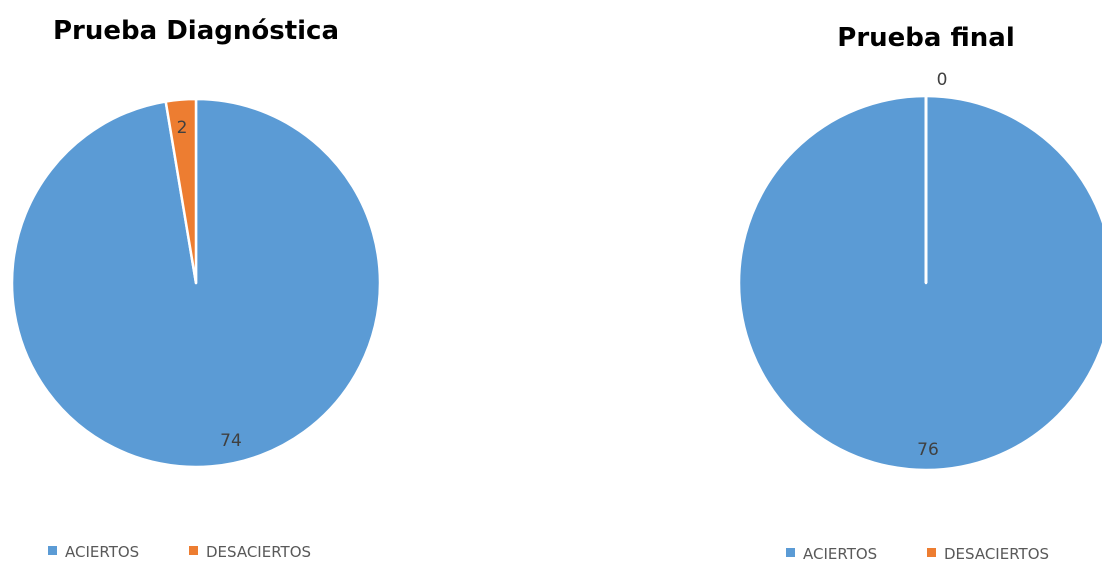 The width and height of the screenshot is (1102, 564). Describe the element at coordinates (231, 441) in the screenshot. I see `data-label-diagnostica-aciertos: 74` at that location.